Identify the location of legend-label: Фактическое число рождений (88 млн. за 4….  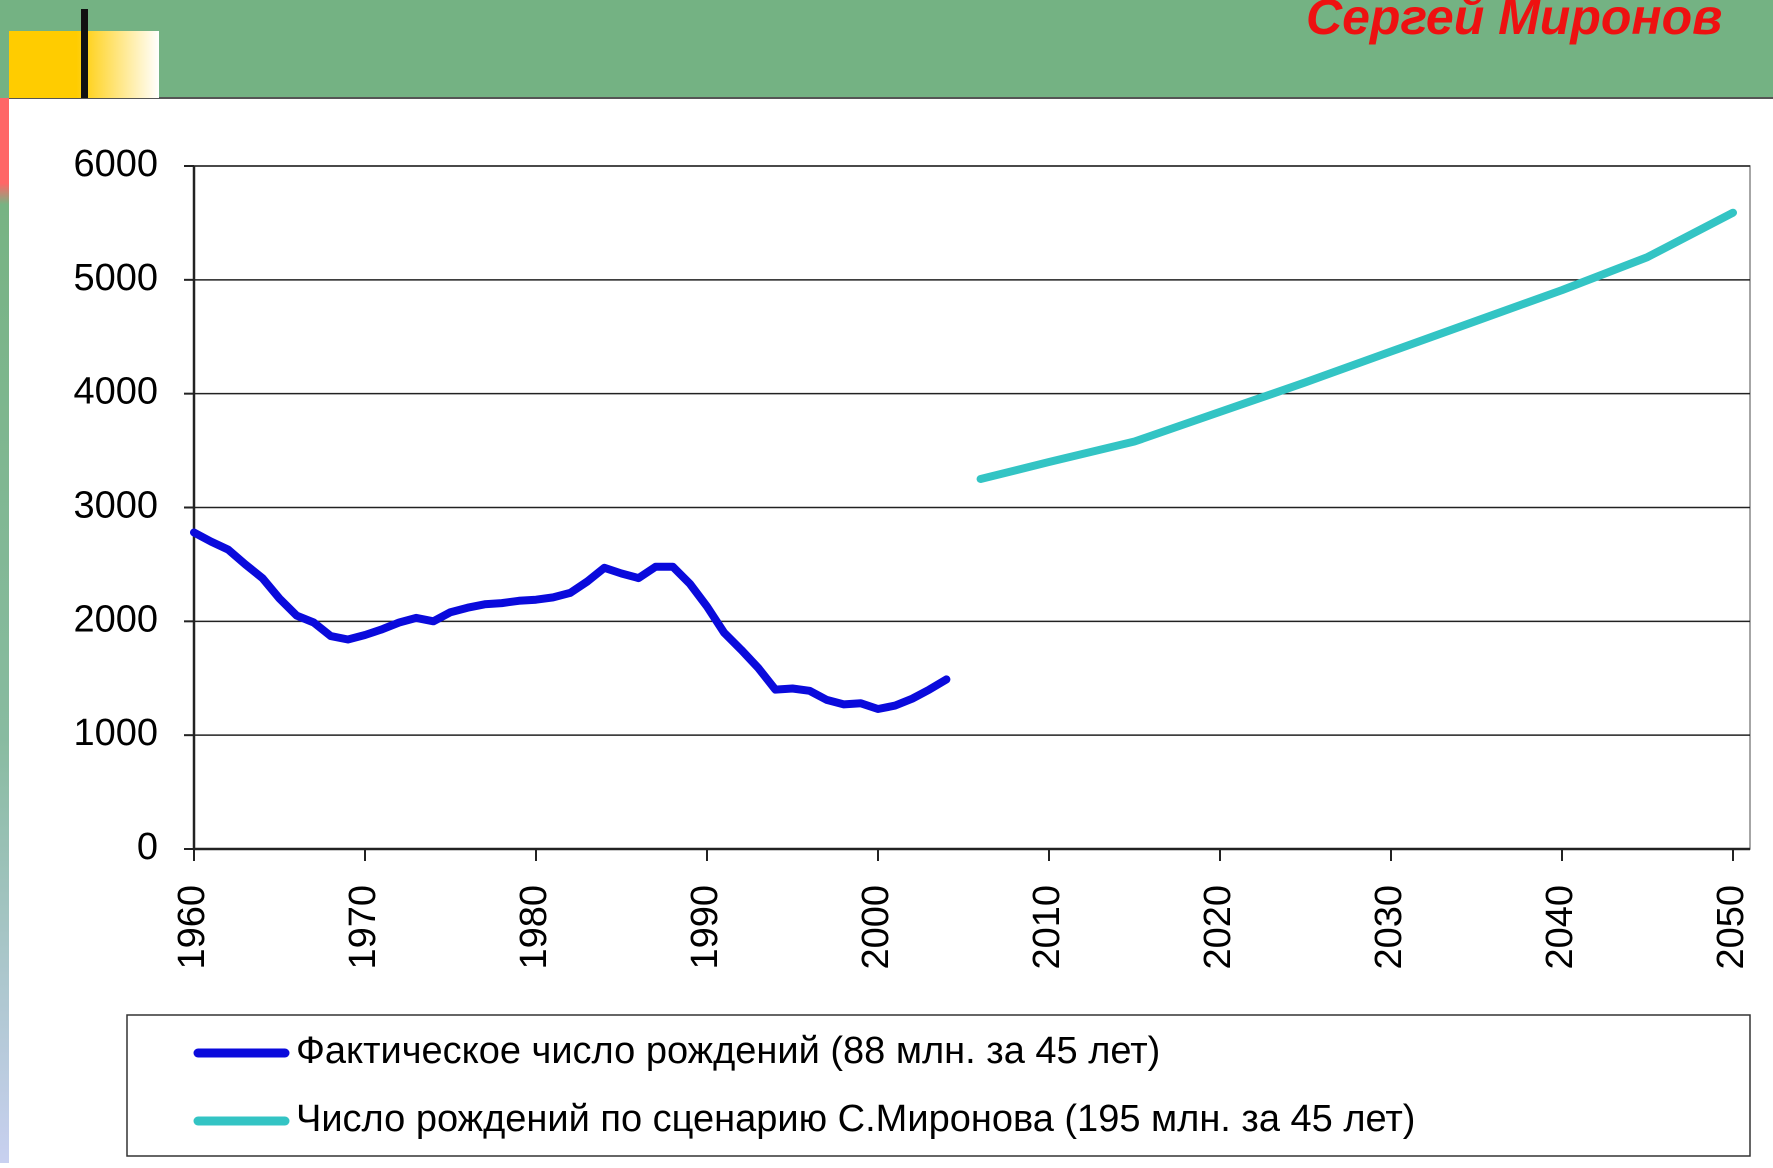
(728, 1051).